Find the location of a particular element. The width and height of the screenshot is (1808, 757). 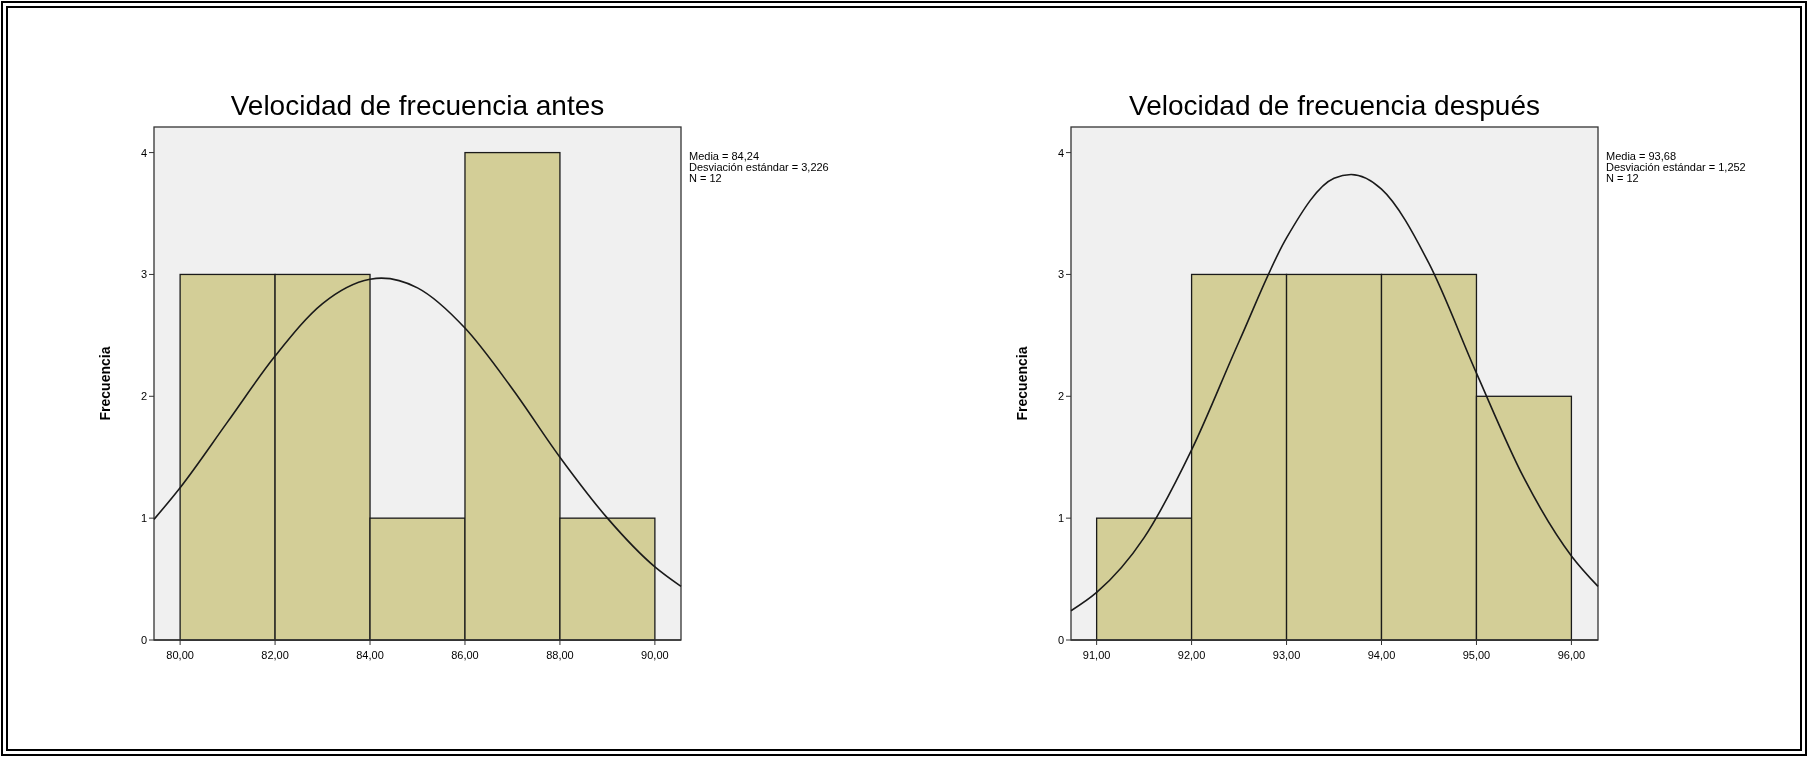

x-tick-label: 84,00 is located at coordinates (370, 655).